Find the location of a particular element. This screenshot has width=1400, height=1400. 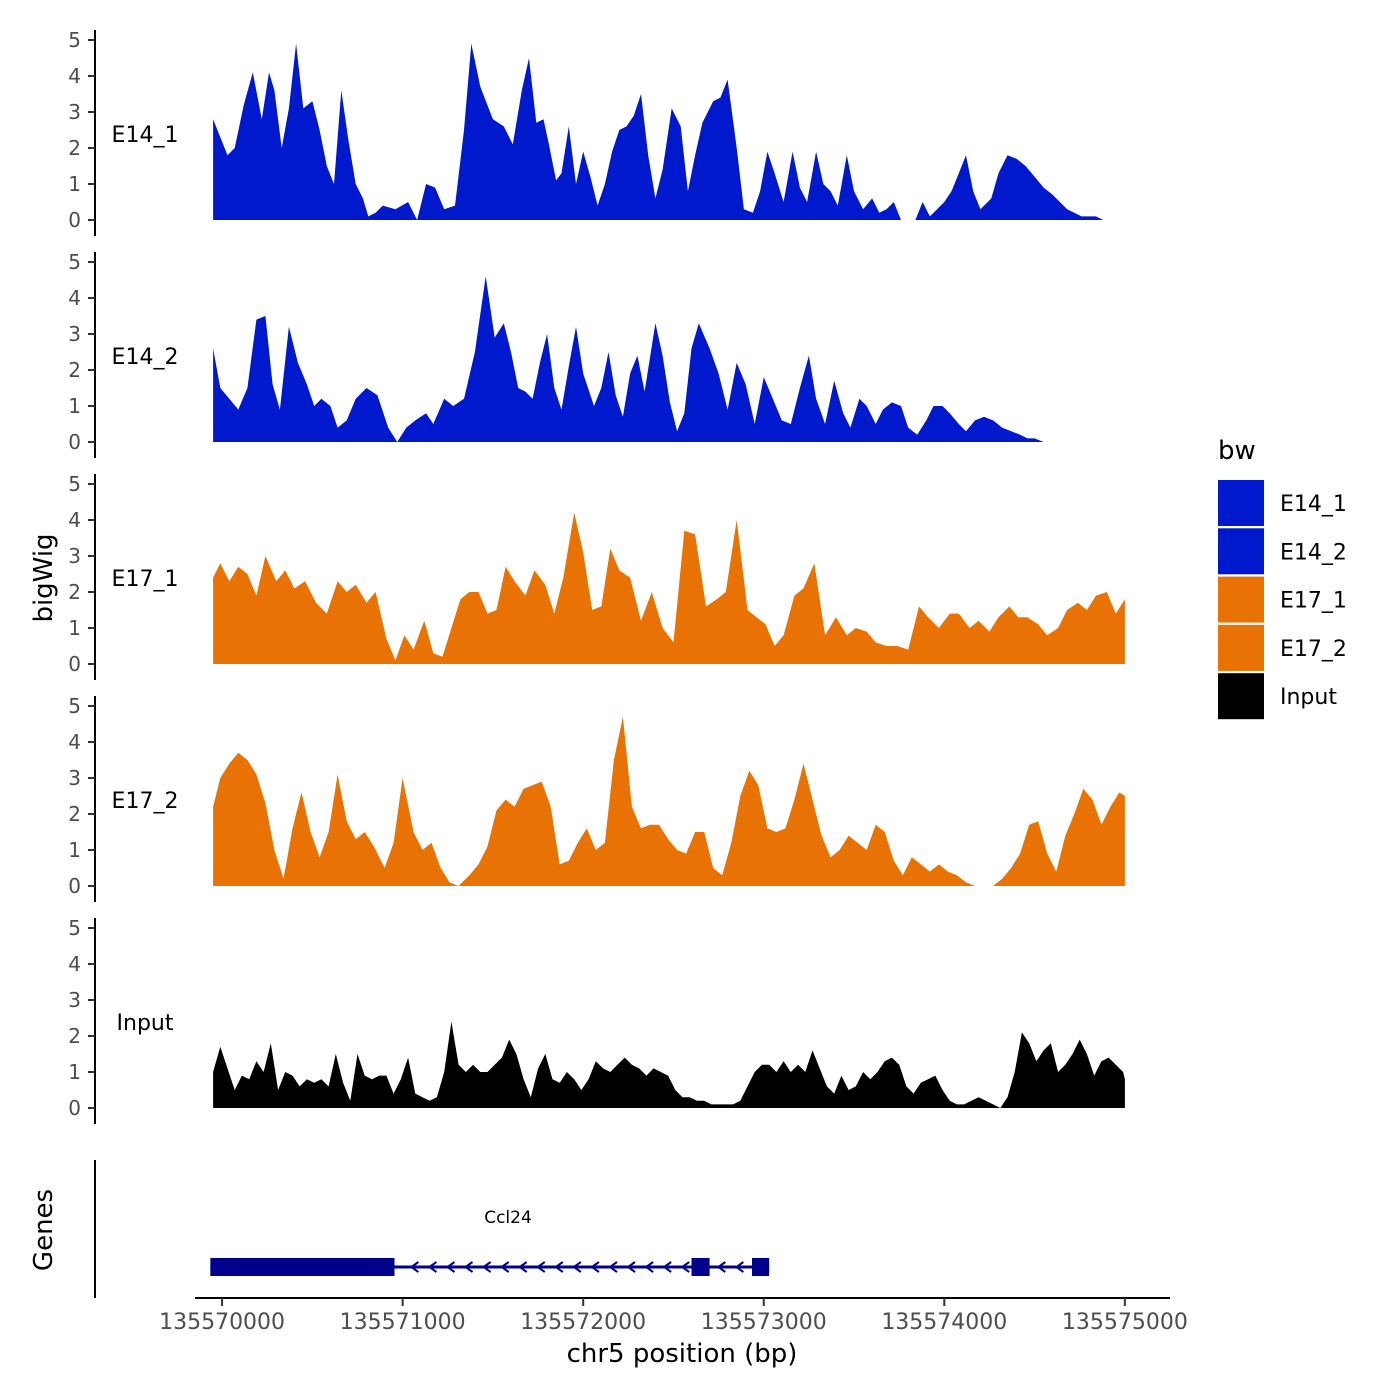

gene-panel: Genes Ccl24 is located at coordinates (399, 1229).